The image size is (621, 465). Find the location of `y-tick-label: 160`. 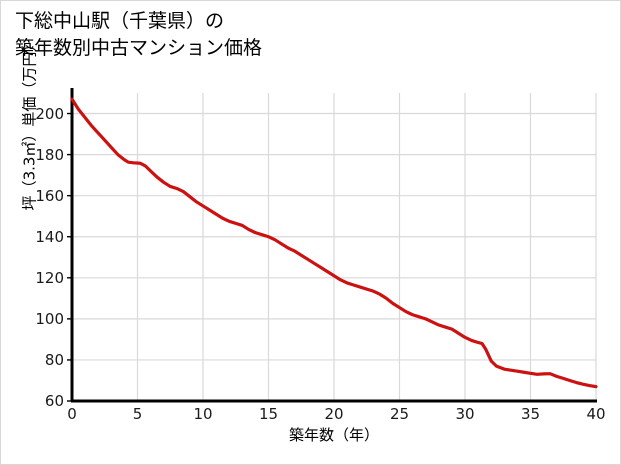

y-tick-label: 160 is located at coordinates (49, 195).